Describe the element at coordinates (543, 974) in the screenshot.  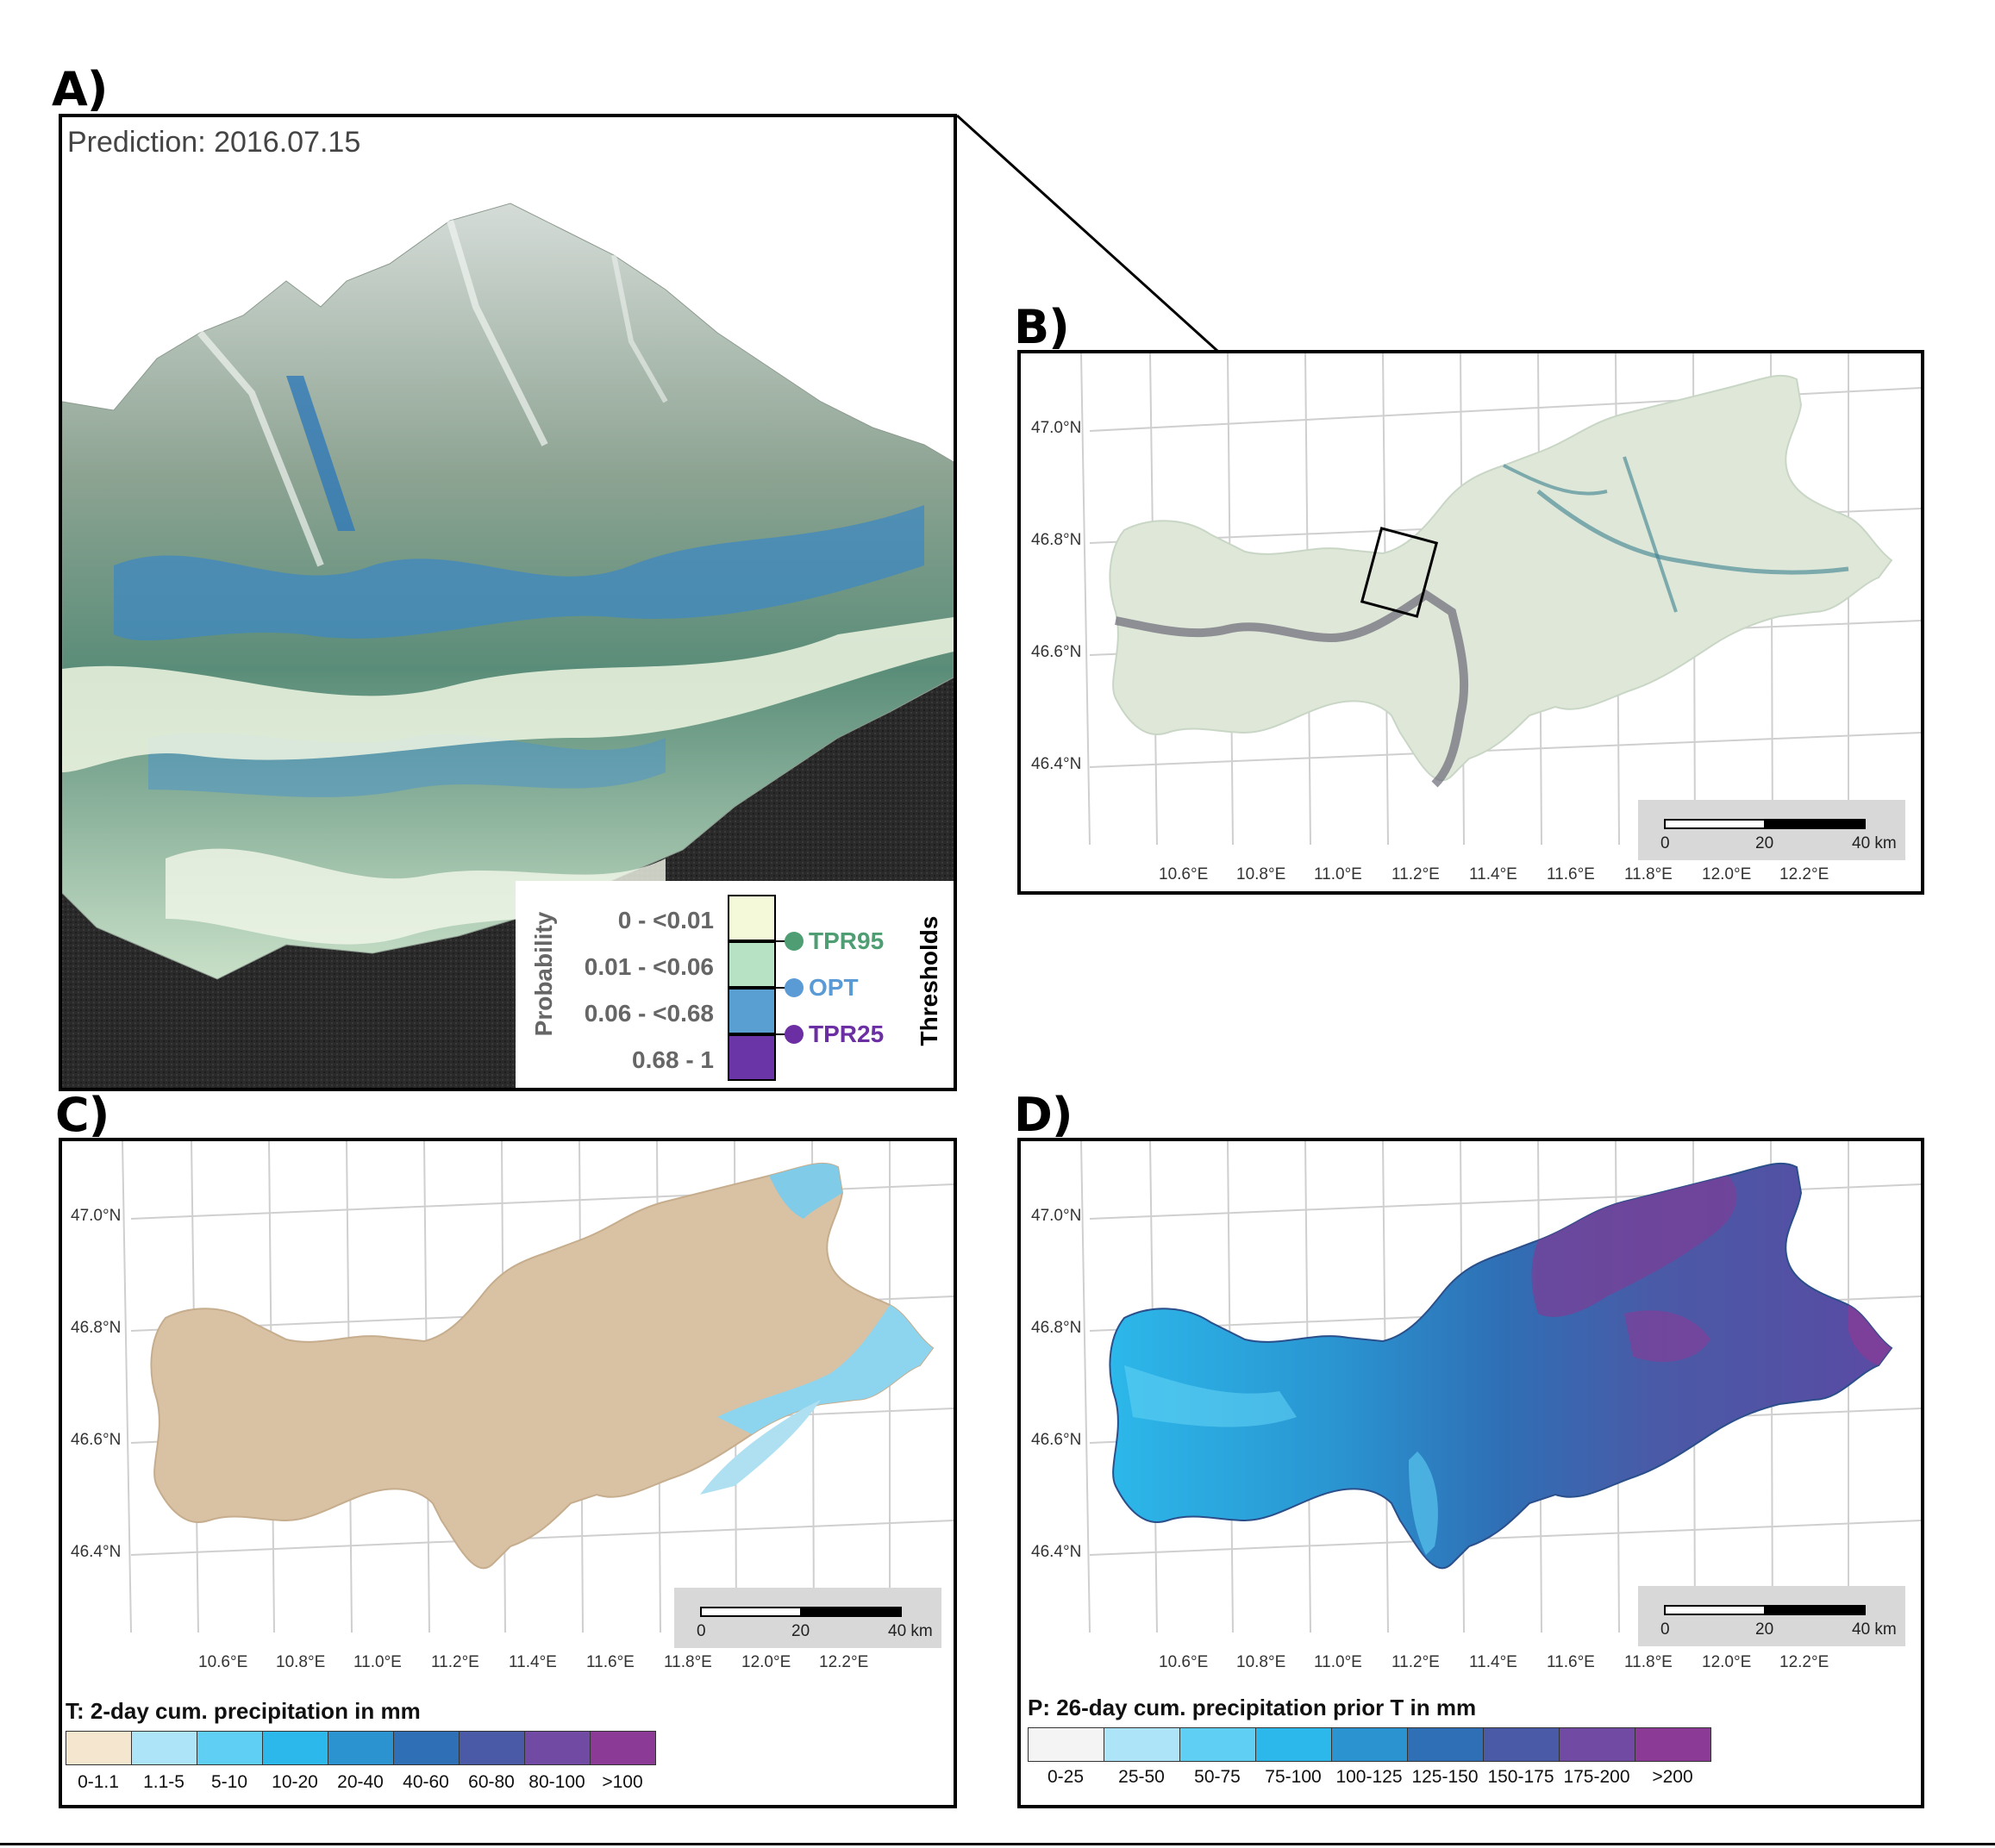
I see `probability-legend-title: Probability` at that location.